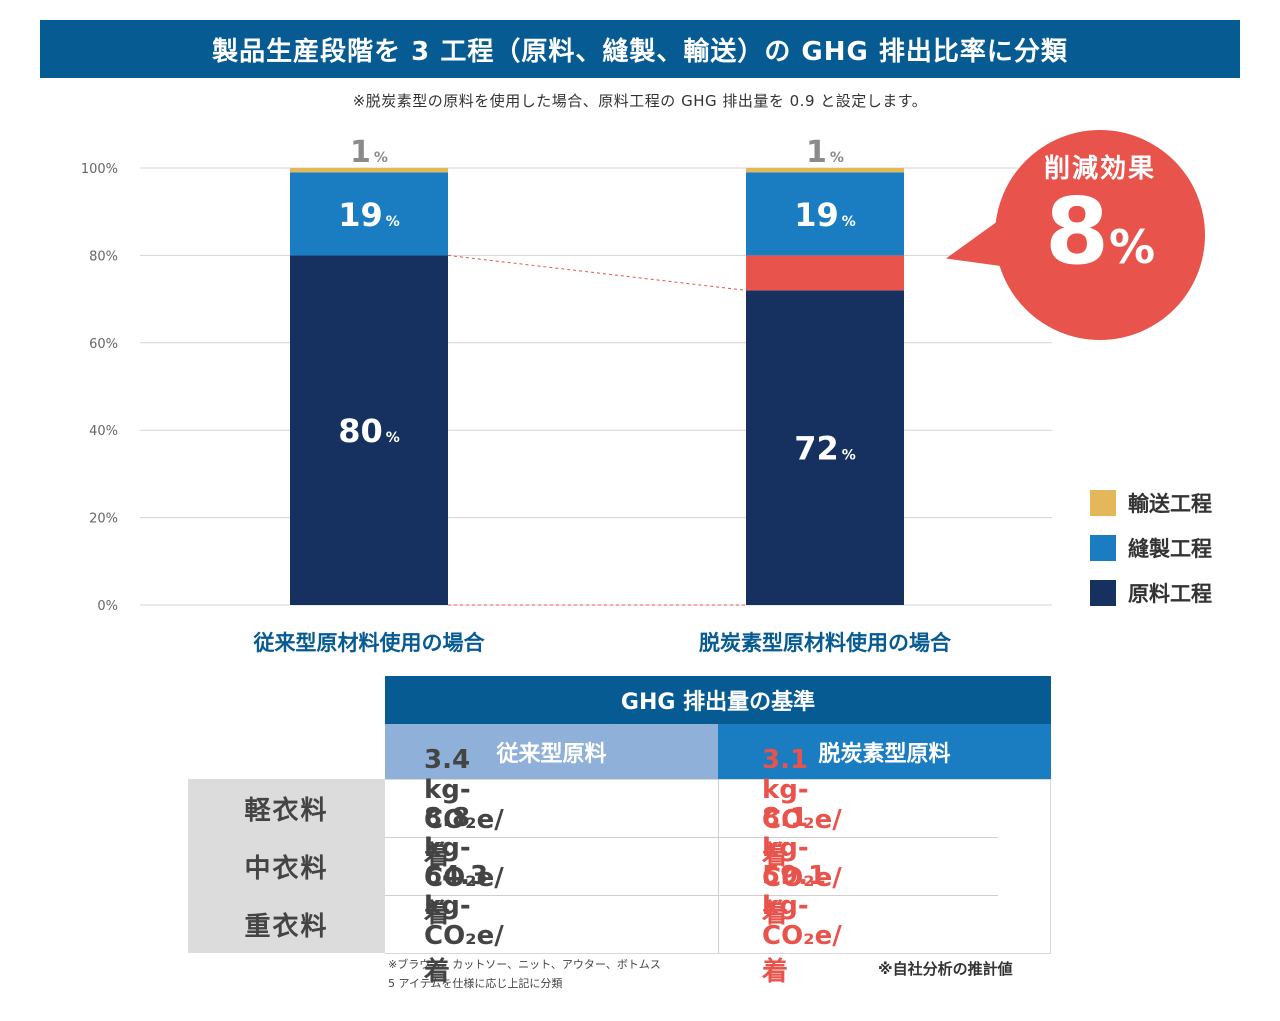  I want to click on callout-value: 8%, so click(1100, 232).